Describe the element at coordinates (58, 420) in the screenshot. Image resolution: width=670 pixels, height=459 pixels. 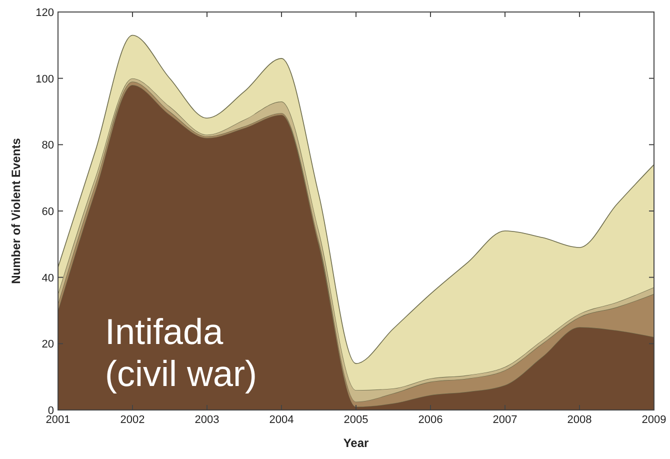
I see `x-tick-label: 2001` at that location.